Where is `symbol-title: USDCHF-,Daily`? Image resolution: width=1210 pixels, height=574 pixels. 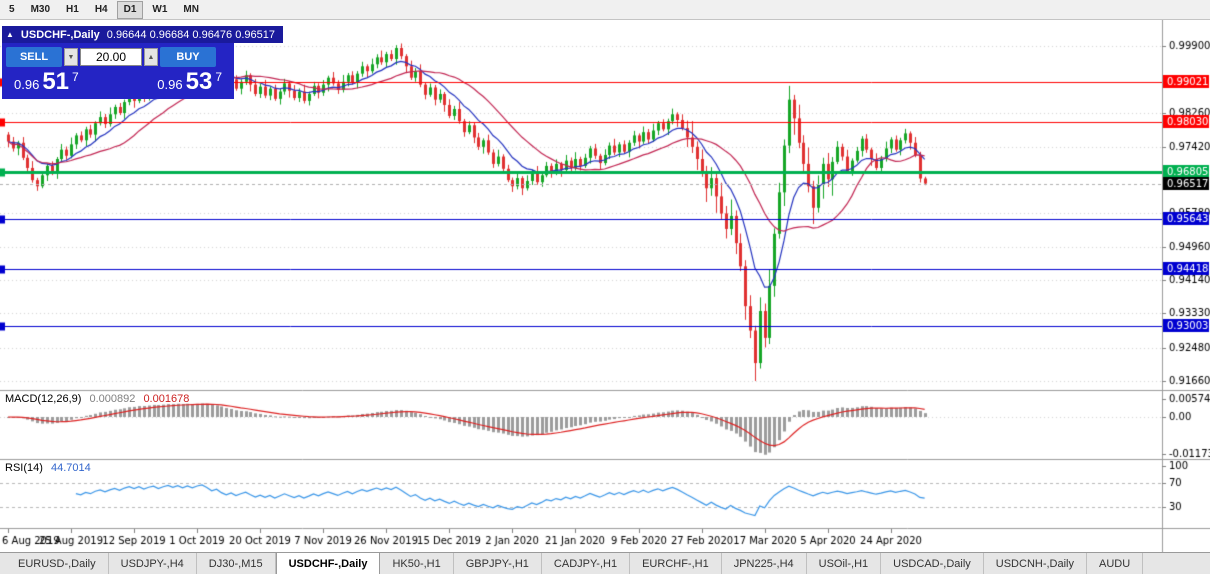
symbol-title: USDCHF-,Daily is located at coordinates (60, 34).